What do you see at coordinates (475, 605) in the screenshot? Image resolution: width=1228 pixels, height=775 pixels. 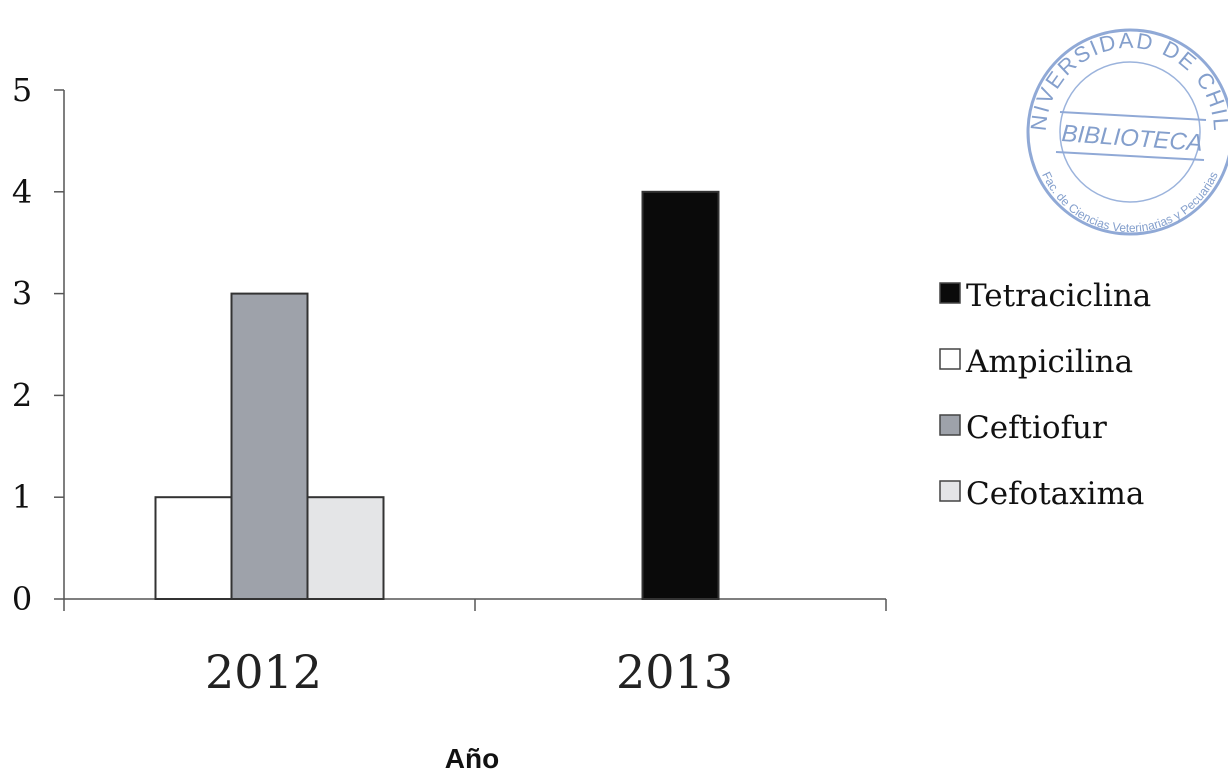 I see `x-ticks` at bounding box center [475, 605].